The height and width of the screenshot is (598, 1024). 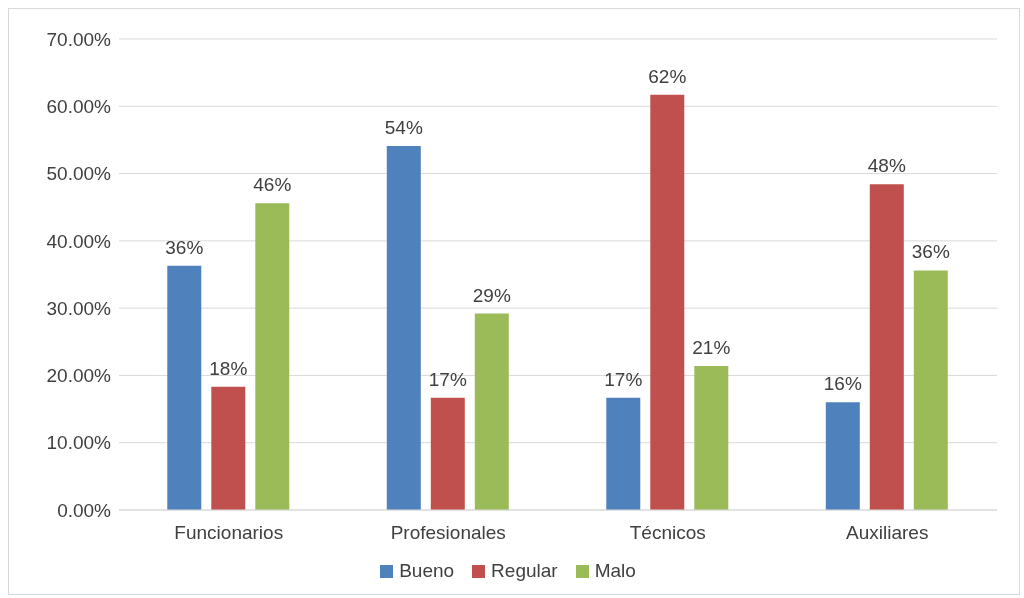 What do you see at coordinates (887, 533) in the screenshot?
I see `x-tick-label: Auxiliares` at bounding box center [887, 533].